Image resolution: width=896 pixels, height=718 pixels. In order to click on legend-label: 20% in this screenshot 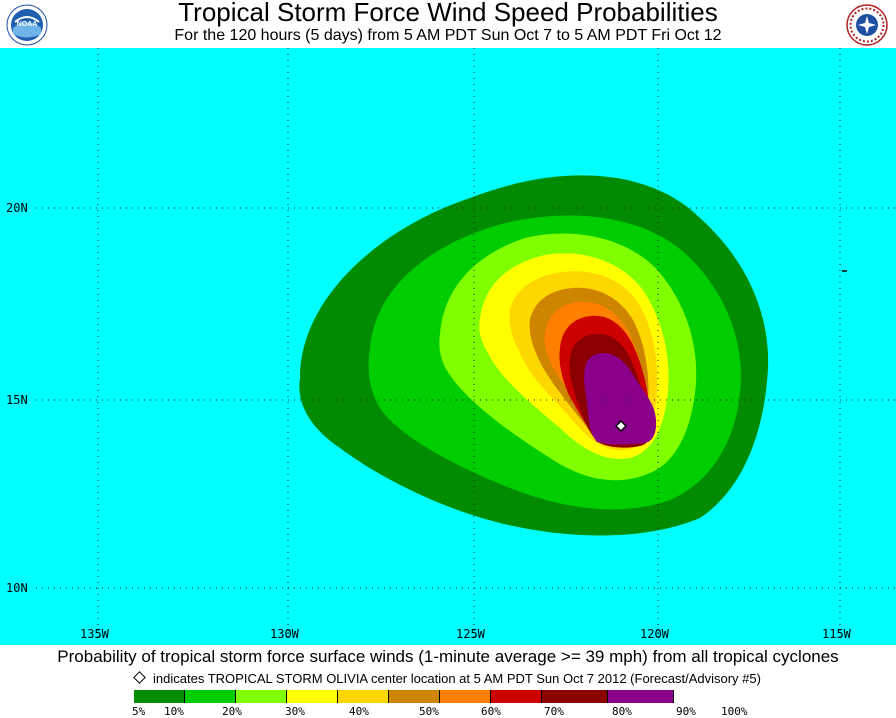, I will do `click(232, 711)`.